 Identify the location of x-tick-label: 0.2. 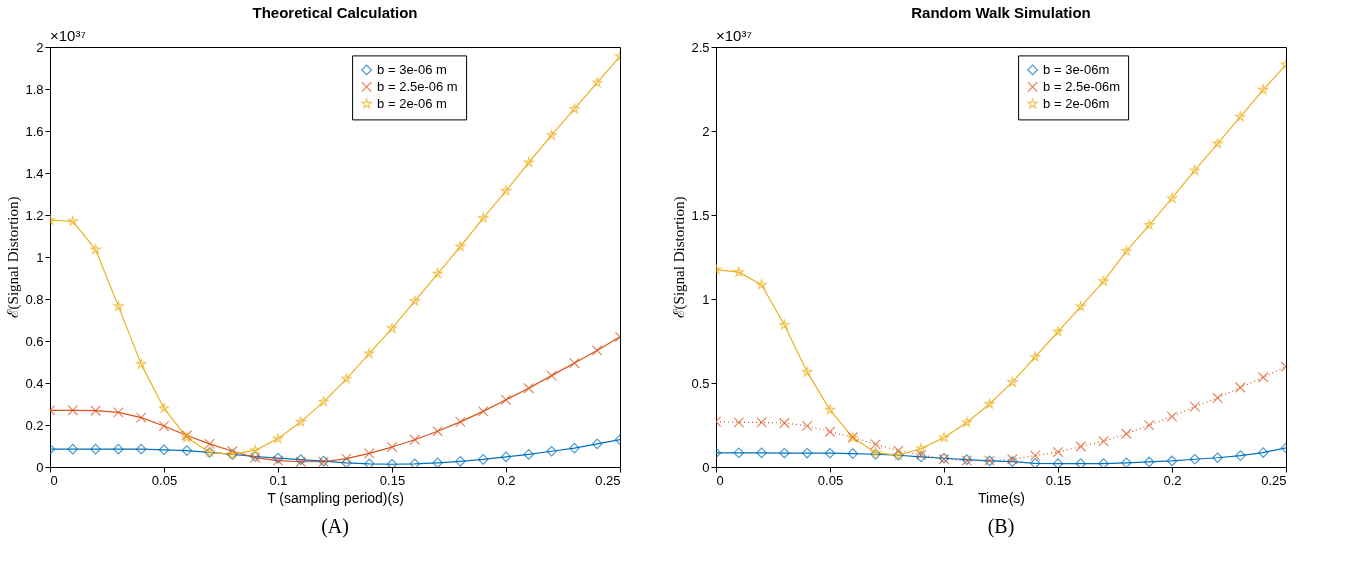
(506, 480).